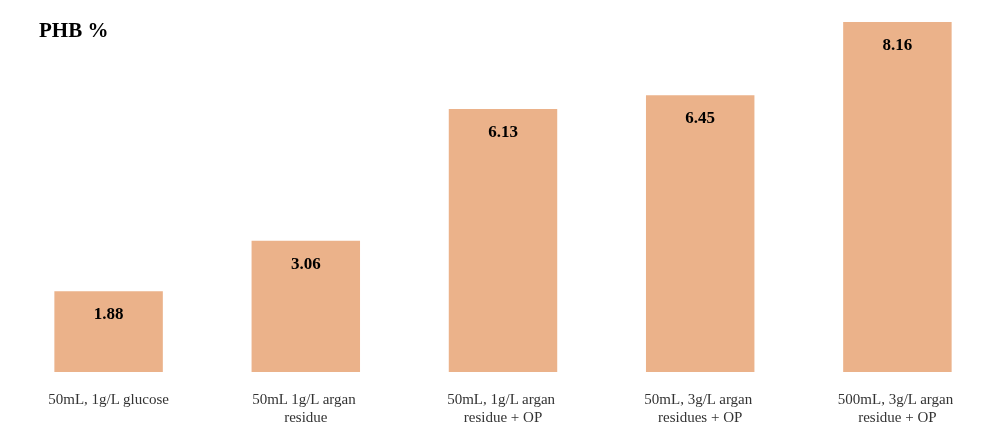 This screenshot has width=1006, height=434. Describe the element at coordinates (897, 44) in the screenshot. I see `data-label: 8.16` at that location.